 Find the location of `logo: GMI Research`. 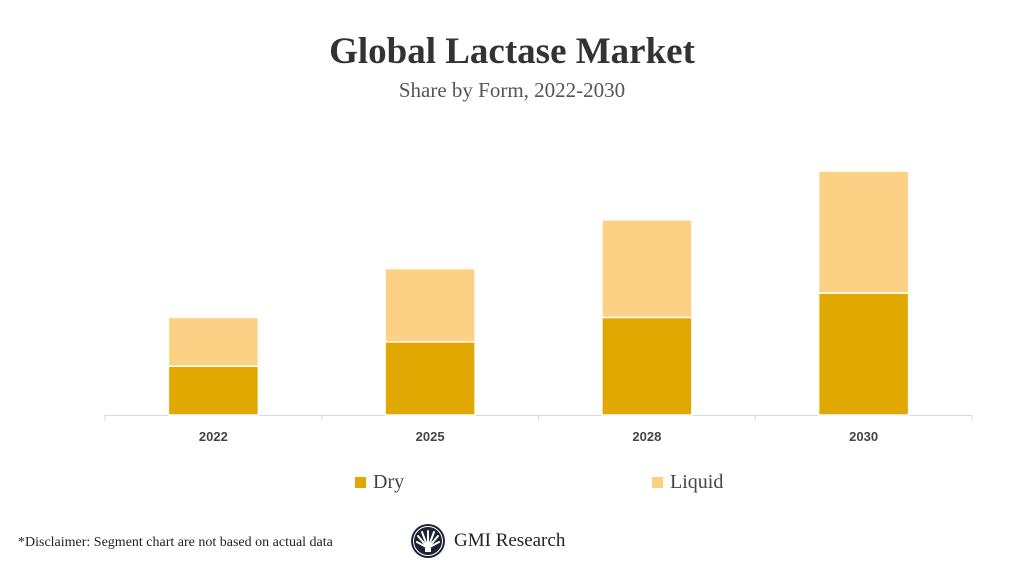

logo: GMI Research is located at coordinates (487, 541).